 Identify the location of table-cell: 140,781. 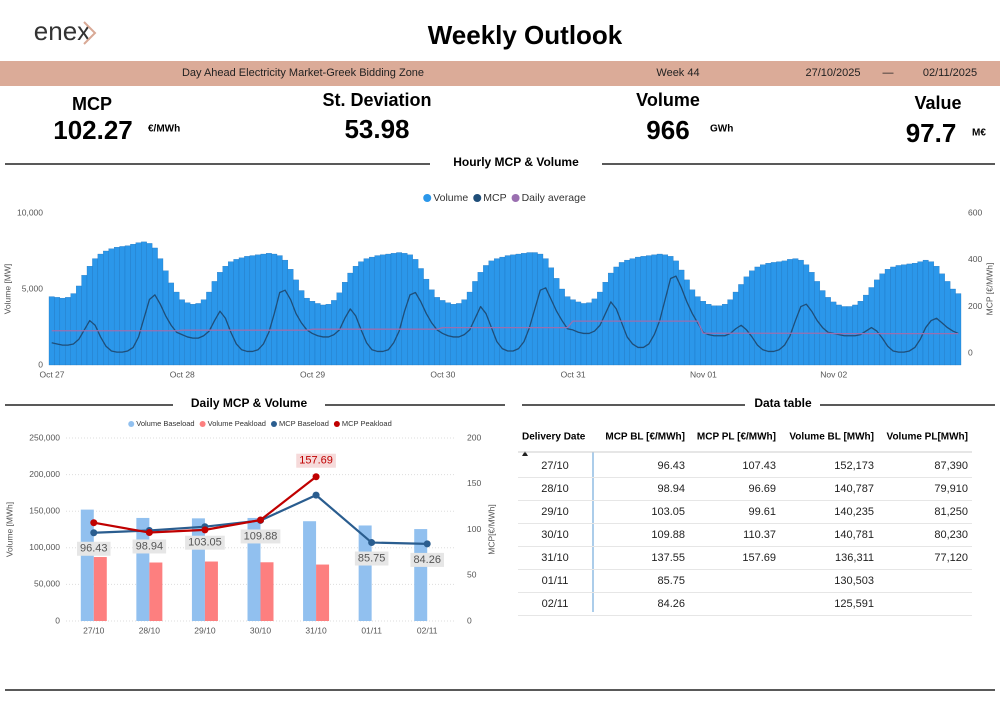
(854, 535).